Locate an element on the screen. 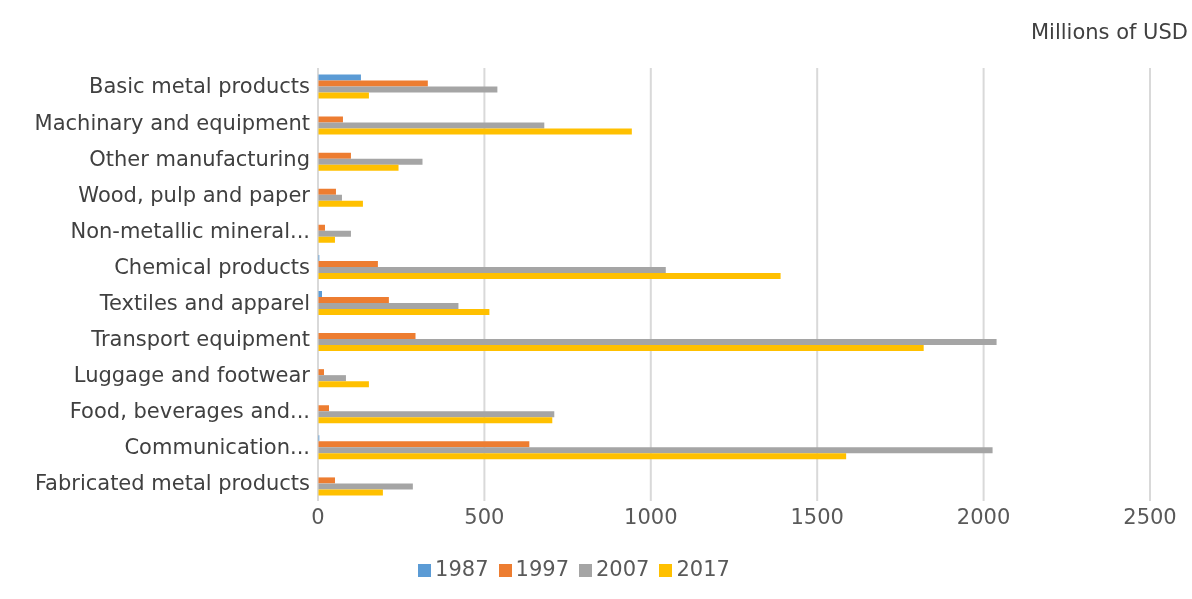  y-tick-label: Other manufacturing is located at coordinates (199, 158).